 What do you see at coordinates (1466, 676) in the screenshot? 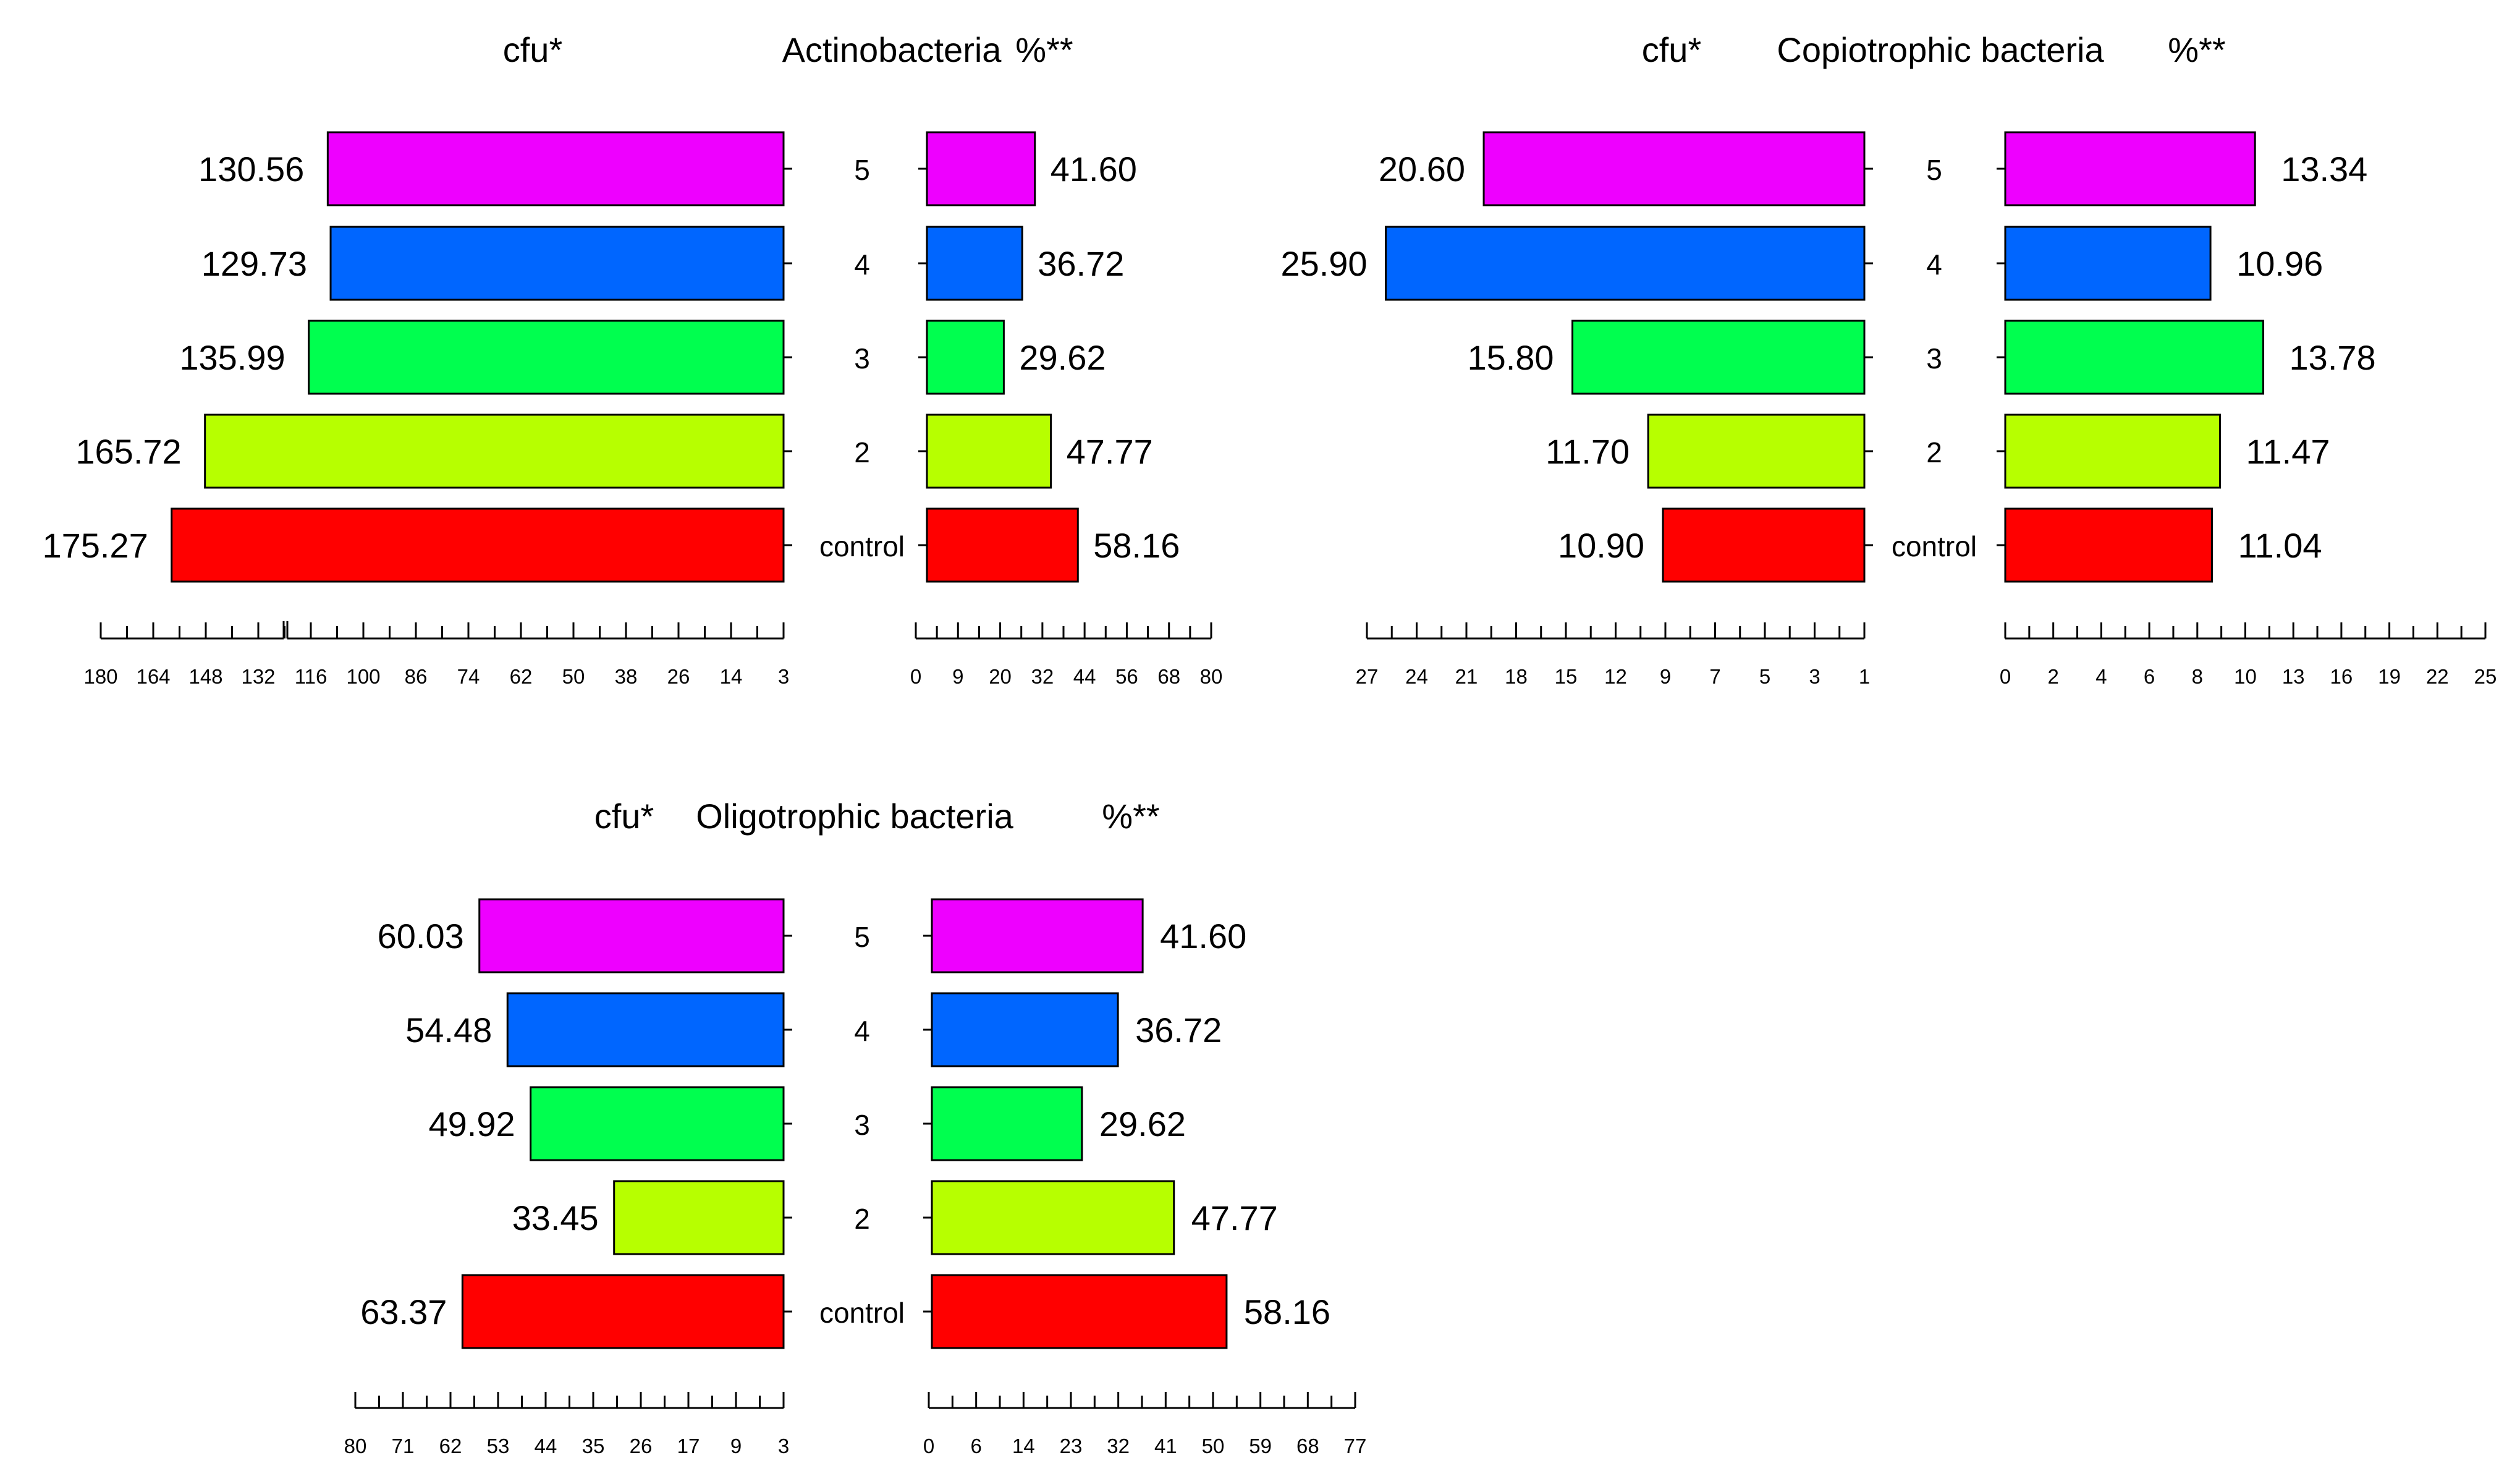
I see `cfu-tick-label: 21` at bounding box center [1466, 676].